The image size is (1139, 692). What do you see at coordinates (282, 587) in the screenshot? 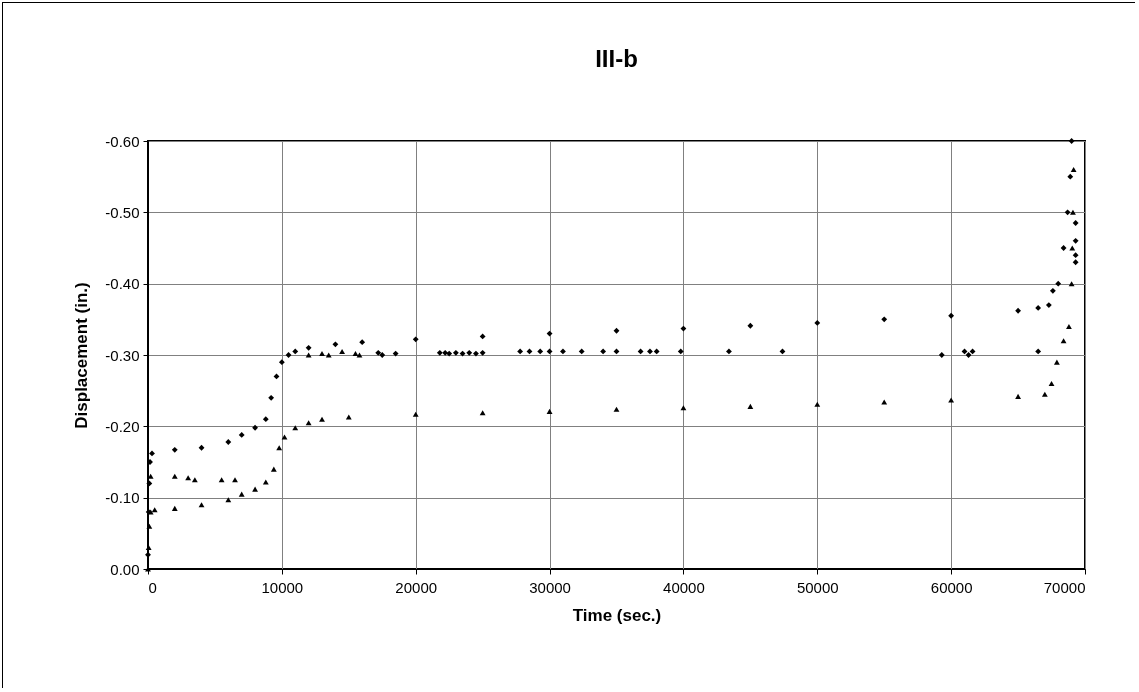
I see `x-tick-label: 10000` at bounding box center [282, 587].